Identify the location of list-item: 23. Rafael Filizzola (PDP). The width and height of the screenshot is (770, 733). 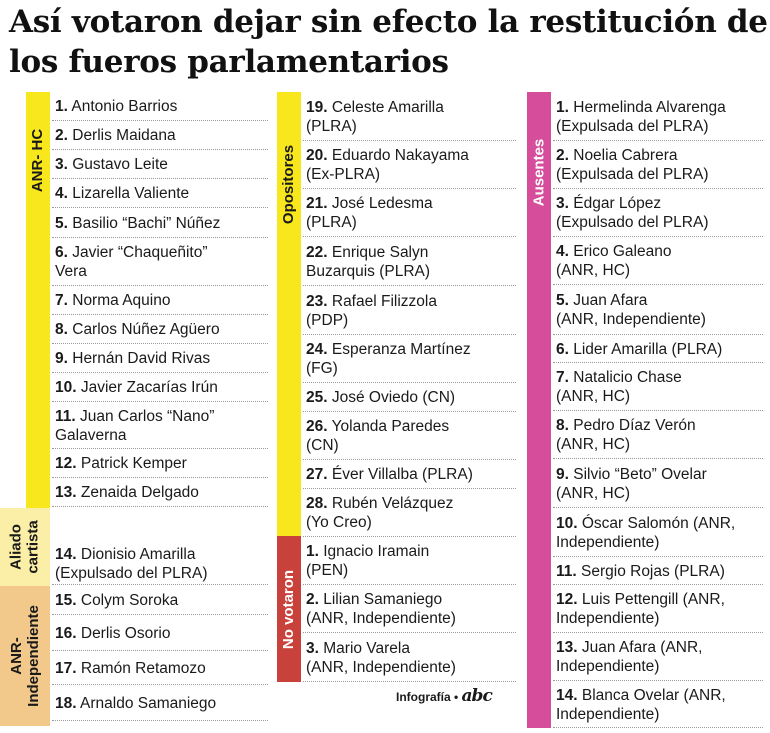
(409, 310).